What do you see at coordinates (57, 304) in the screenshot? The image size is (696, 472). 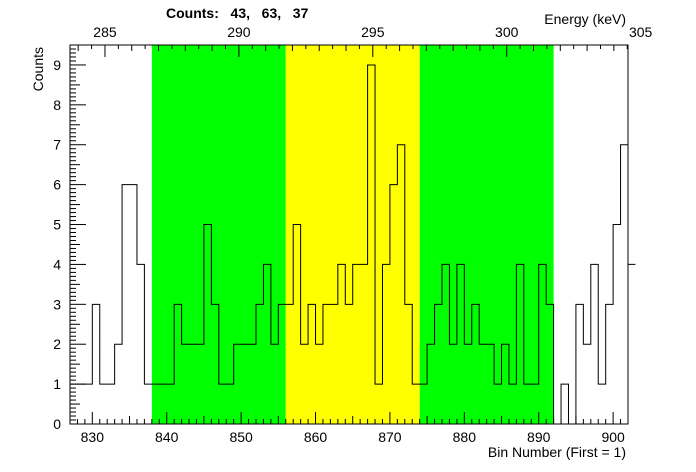 I see `y-tick-label: 3` at bounding box center [57, 304].